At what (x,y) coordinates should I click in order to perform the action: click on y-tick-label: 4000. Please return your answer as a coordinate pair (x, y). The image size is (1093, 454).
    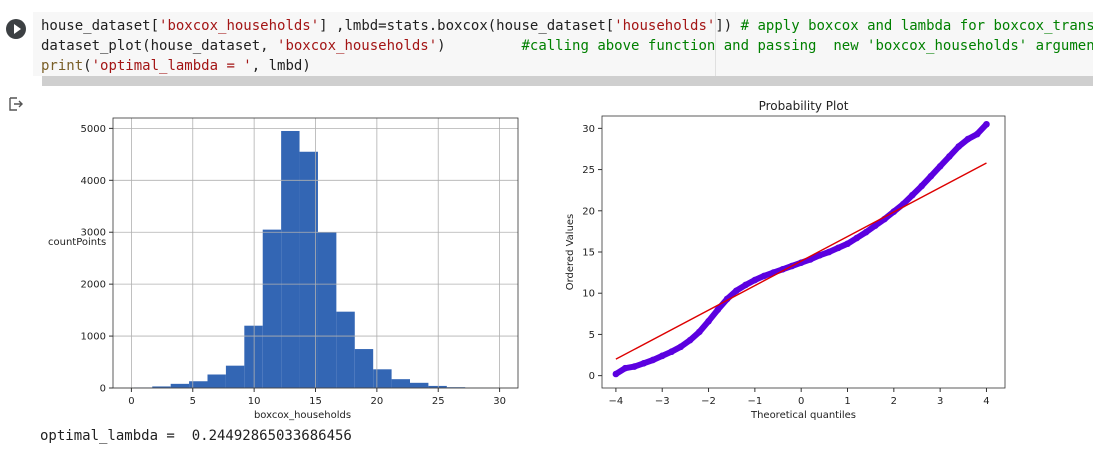
    Looking at the image, I should click on (93, 181).